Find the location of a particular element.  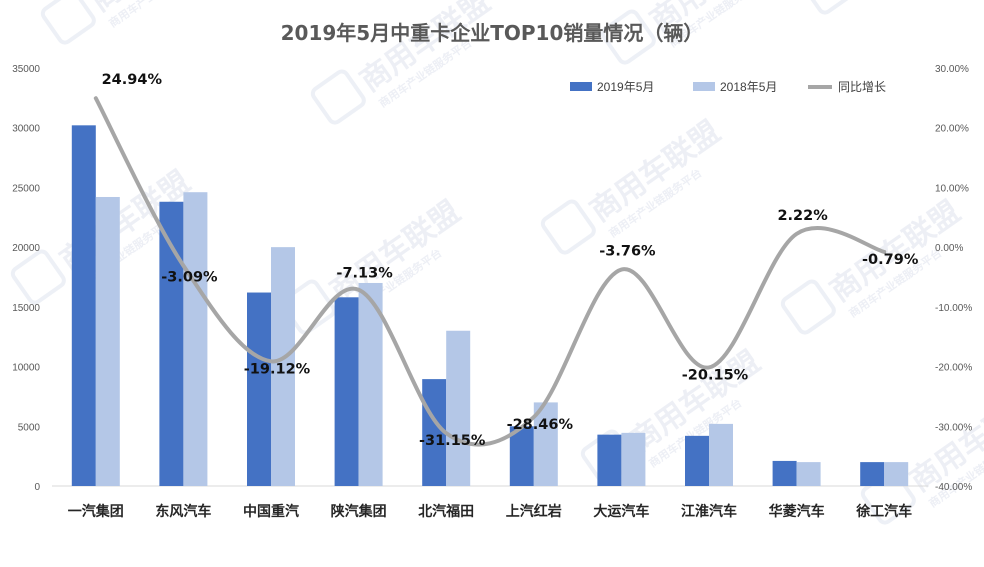

growth-label: -3.76% is located at coordinates (627, 252).